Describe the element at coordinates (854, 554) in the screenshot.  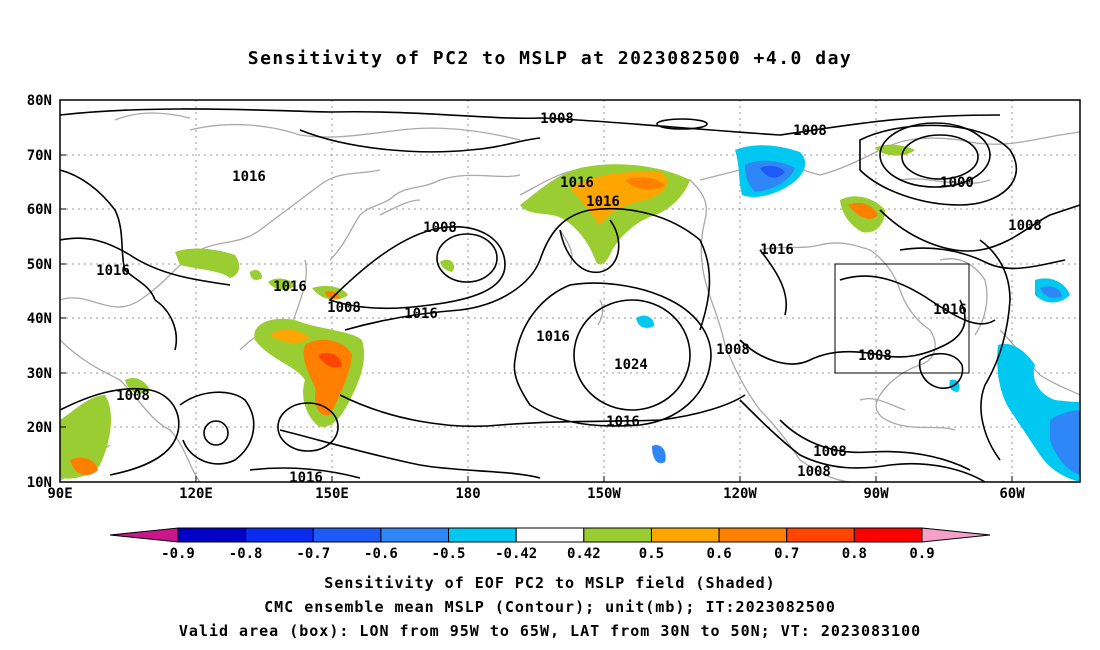
I see `colorbar-label: 0.8` at that location.